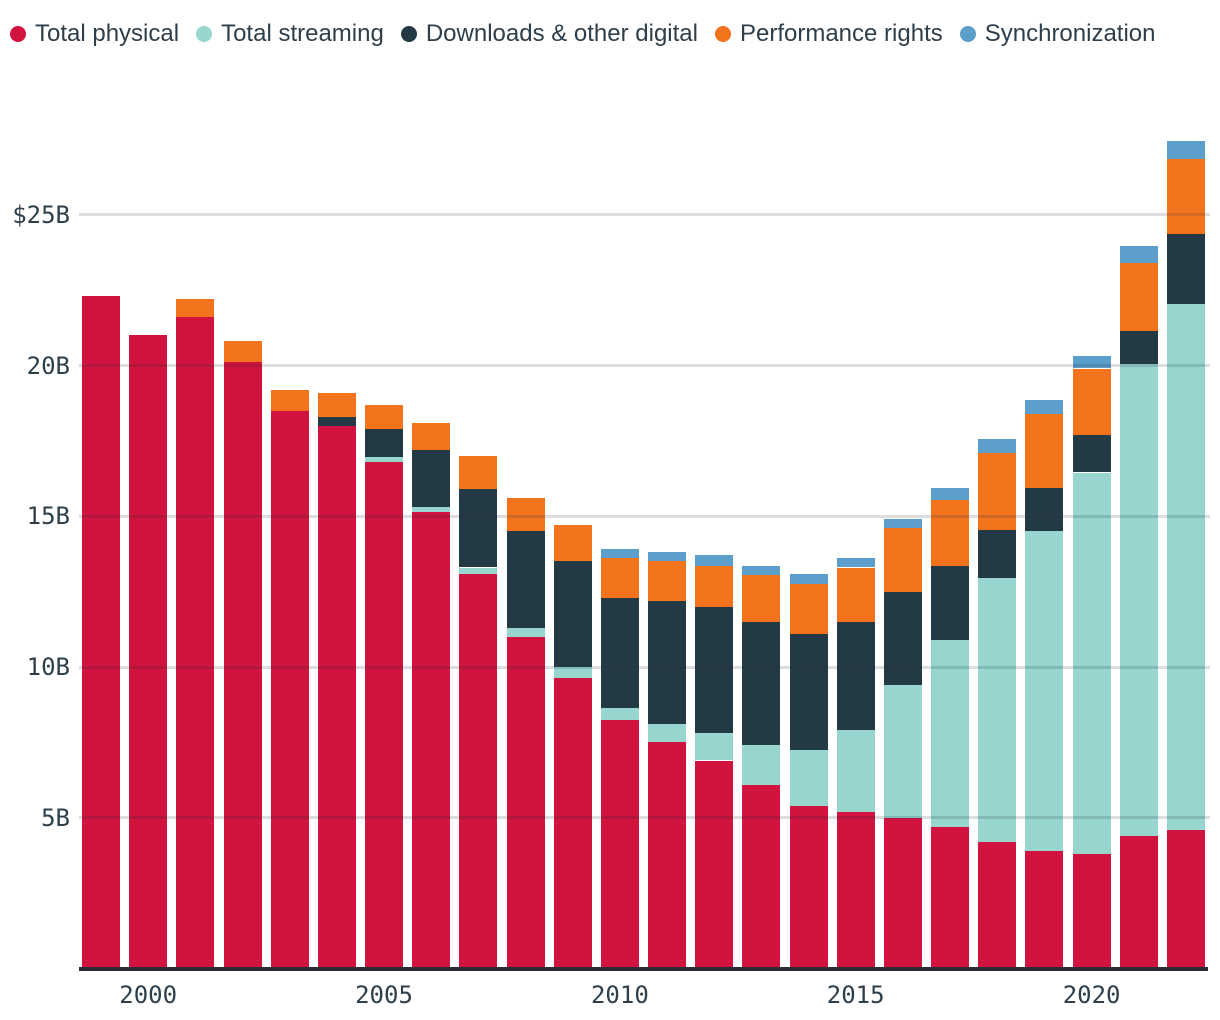 The height and width of the screenshot is (1020, 1220). I want to click on x-axis-tick-label: 2020, so click(1091, 995).